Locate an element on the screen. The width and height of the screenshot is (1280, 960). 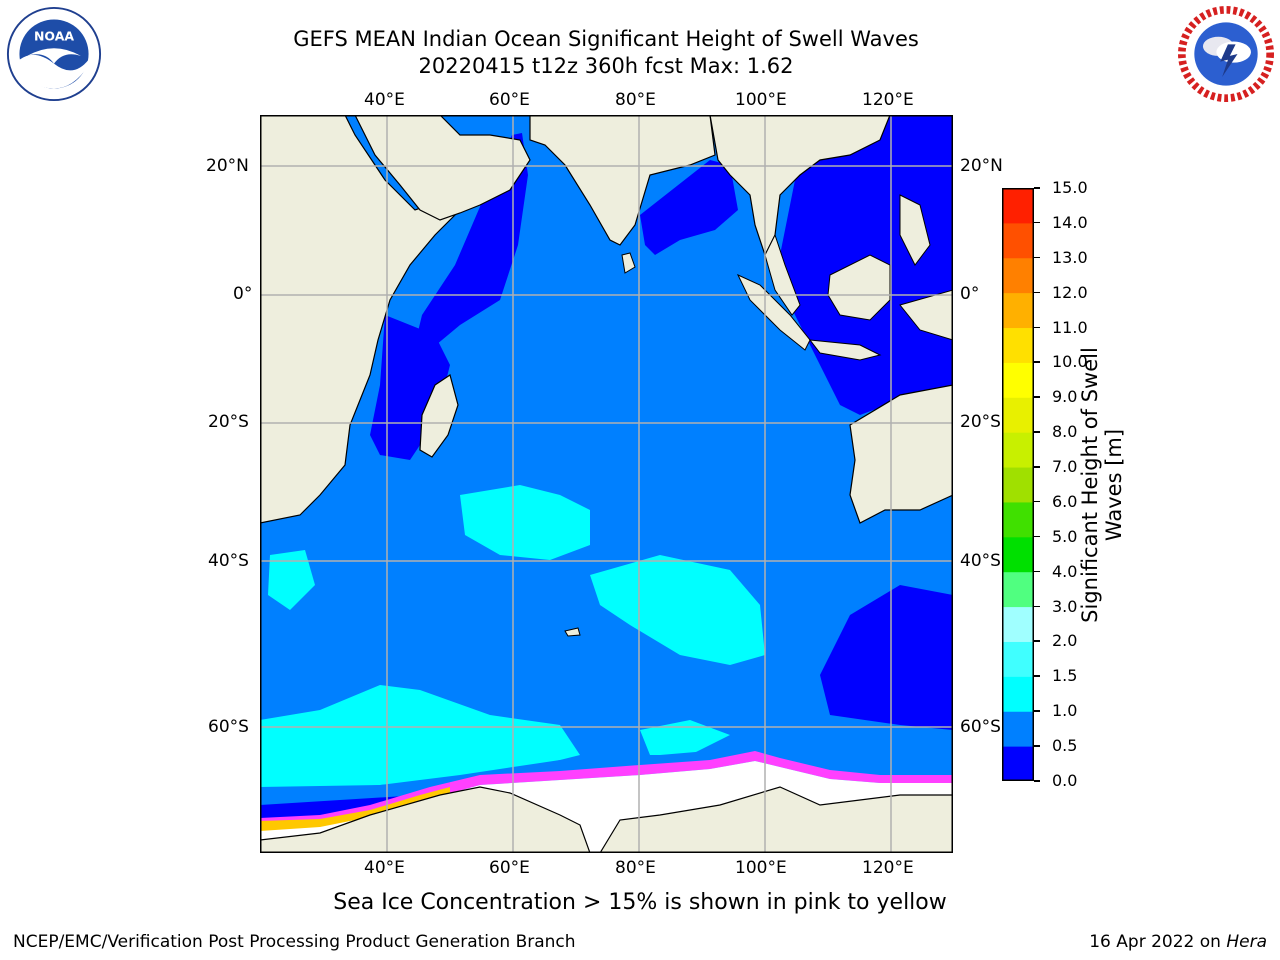
southeast-asia is located at coordinates (800, 186).